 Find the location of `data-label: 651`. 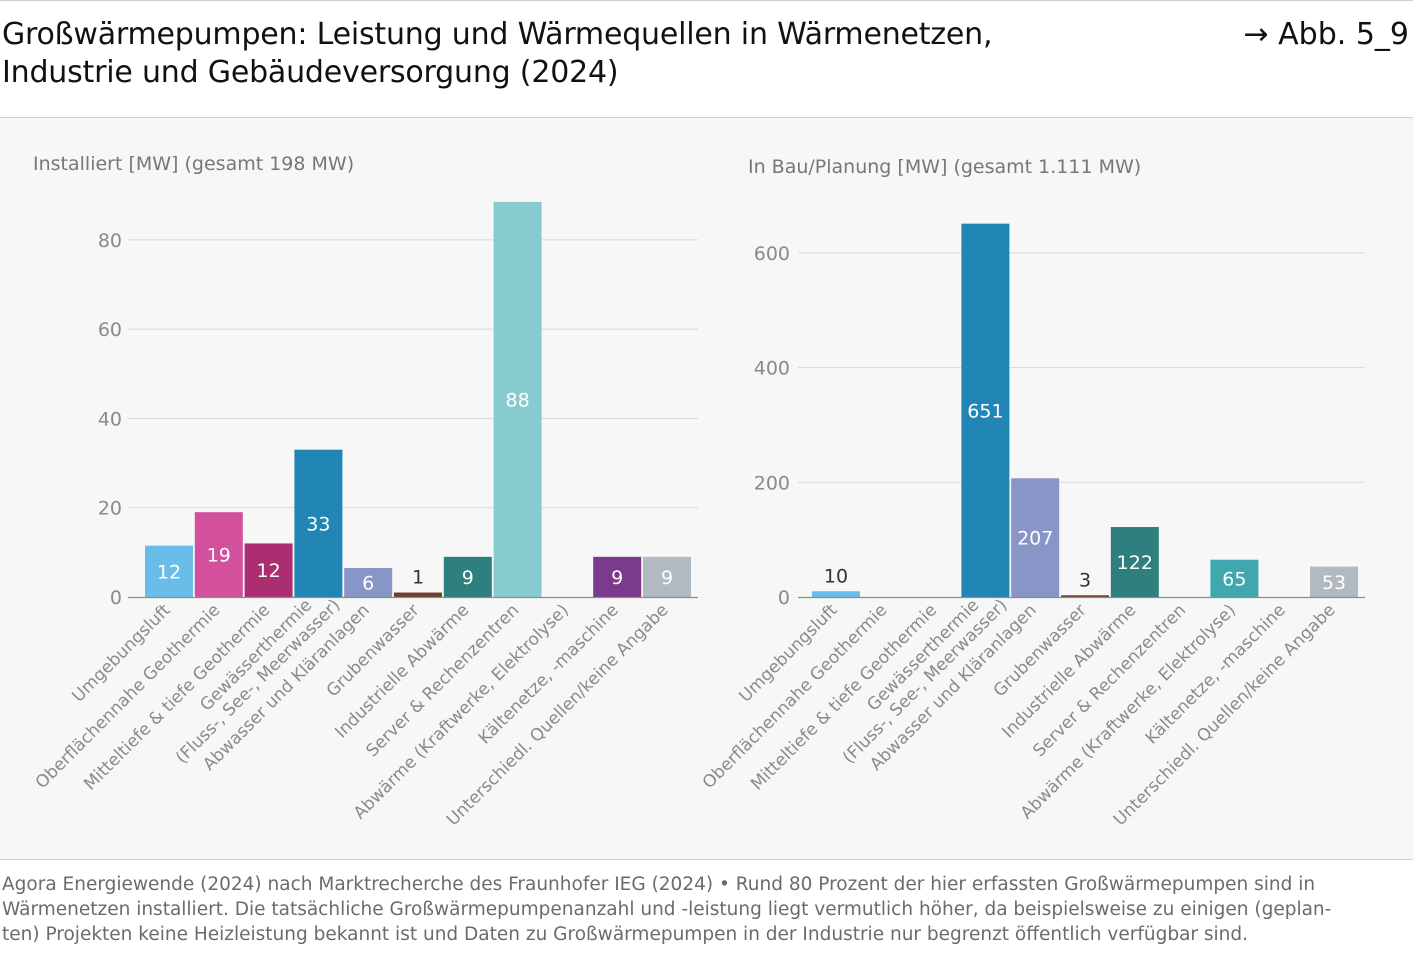

data-label: 651 is located at coordinates (985, 411).